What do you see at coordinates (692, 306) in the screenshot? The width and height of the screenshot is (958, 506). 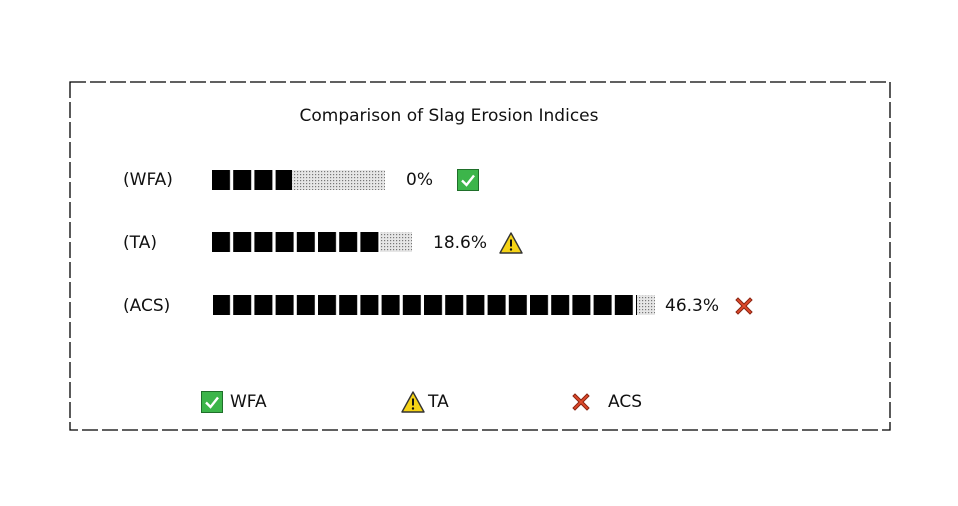 I see `row-value: 46.3%` at bounding box center [692, 306].